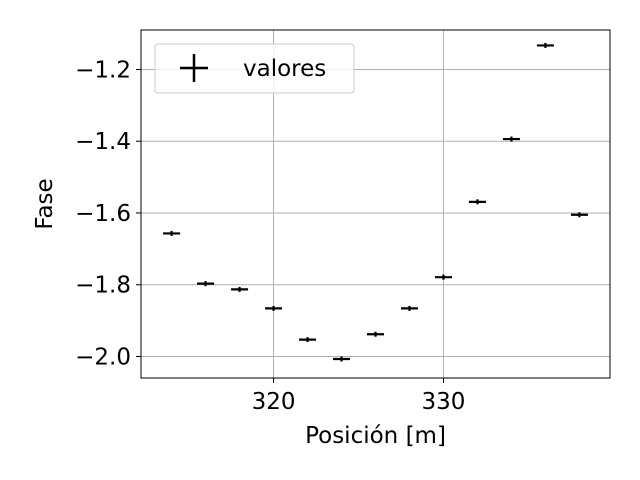 Image resolution: width=640 pixels, height=480 pixels. What do you see at coordinates (375, 436) in the screenshot?
I see `x-axis-label: Posición [m]` at bounding box center [375, 436].